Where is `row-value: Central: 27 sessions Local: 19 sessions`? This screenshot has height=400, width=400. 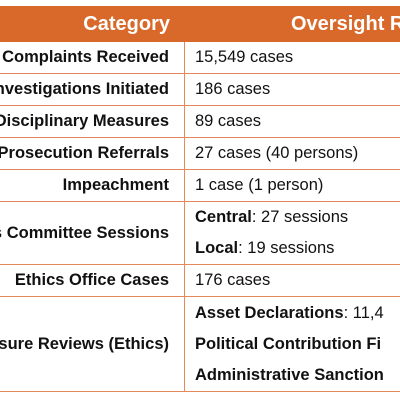 row-value: Central: 27 sessions Local: 19 sessions is located at coordinates (292, 233).